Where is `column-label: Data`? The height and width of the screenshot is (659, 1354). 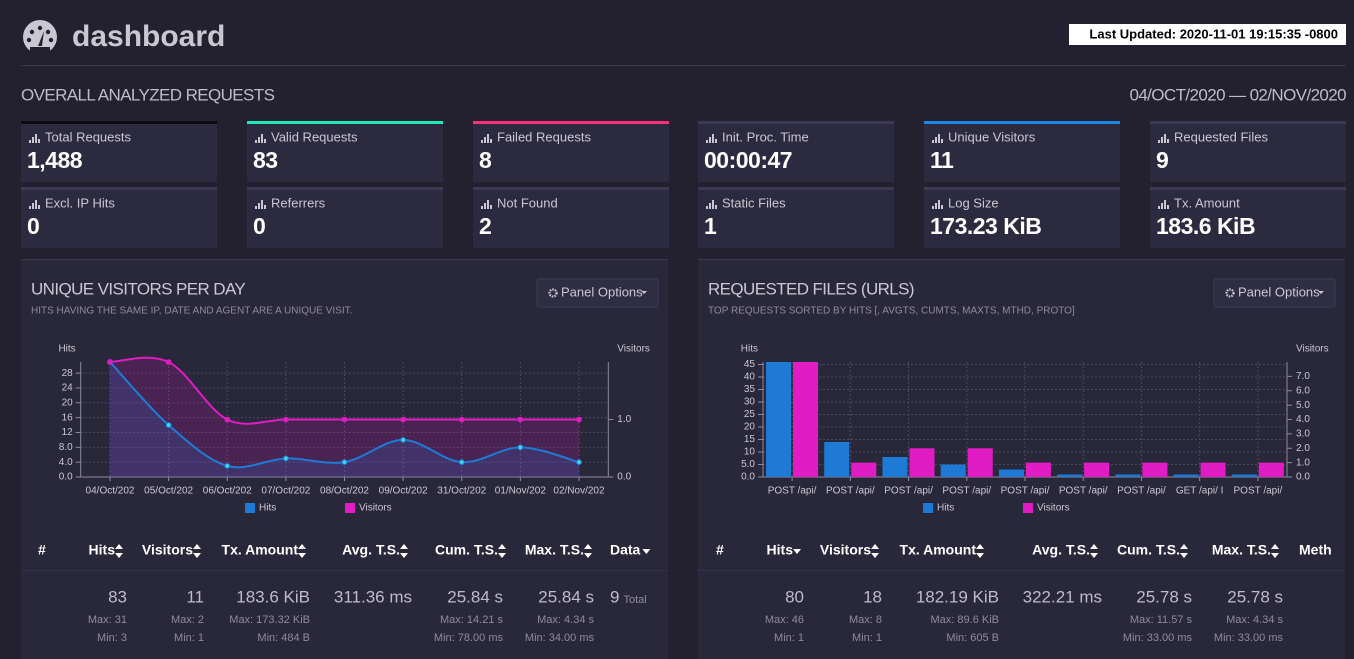
column-label: Data is located at coordinates (625, 550).